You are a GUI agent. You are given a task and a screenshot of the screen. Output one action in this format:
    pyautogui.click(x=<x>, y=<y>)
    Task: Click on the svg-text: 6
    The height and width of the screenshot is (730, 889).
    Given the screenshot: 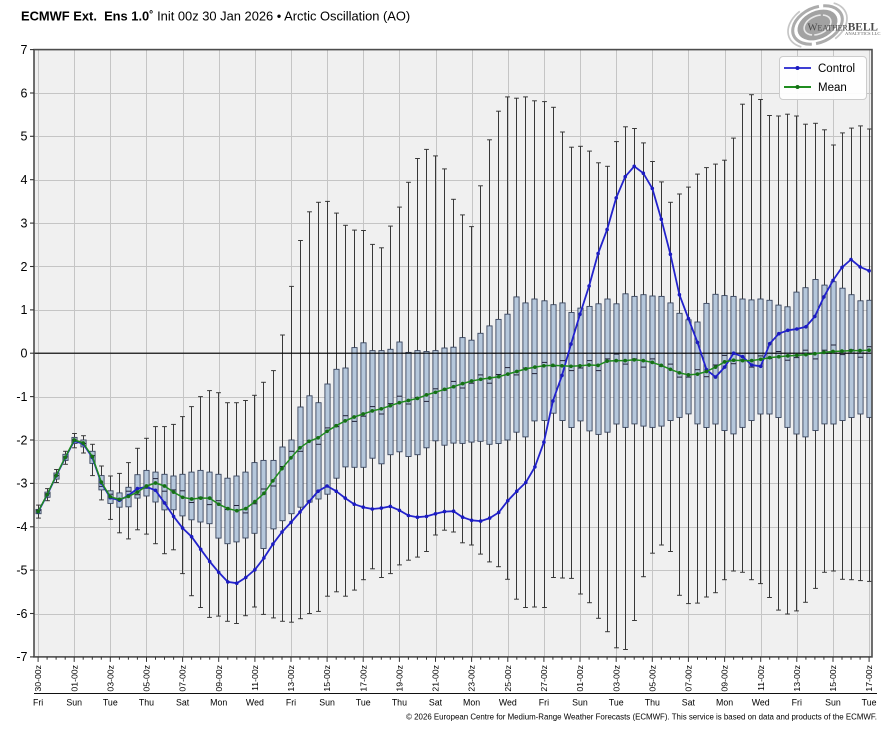 What is the action you would take?
    pyautogui.click(x=24, y=93)
    